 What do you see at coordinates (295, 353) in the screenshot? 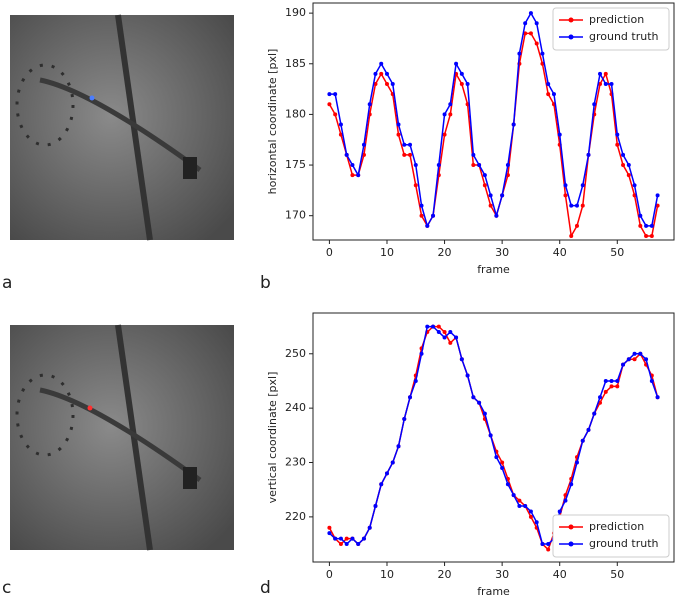
I see `y-tick-label: 250` at bounding box center [295, 353].